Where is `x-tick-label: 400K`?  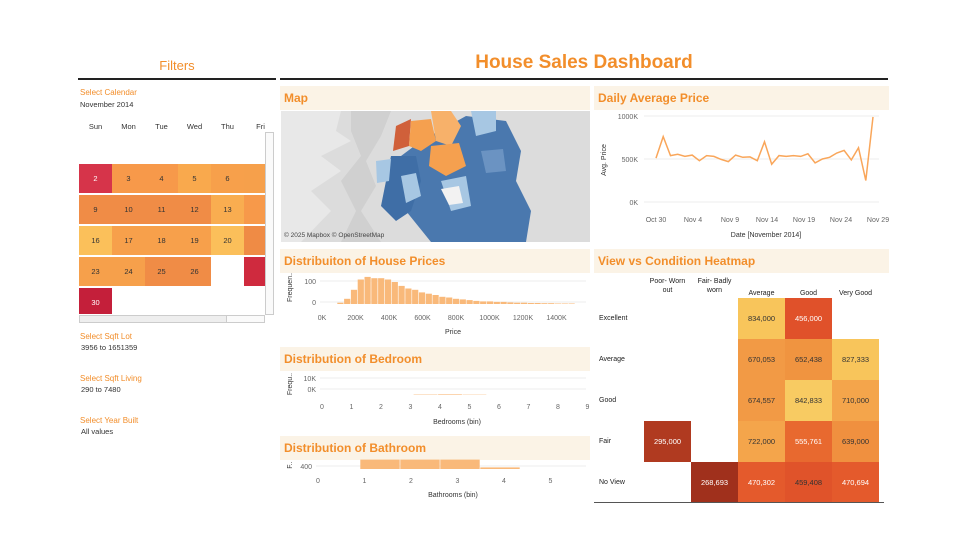
x-tick-label: 400K is located at coordinates (389, 318).